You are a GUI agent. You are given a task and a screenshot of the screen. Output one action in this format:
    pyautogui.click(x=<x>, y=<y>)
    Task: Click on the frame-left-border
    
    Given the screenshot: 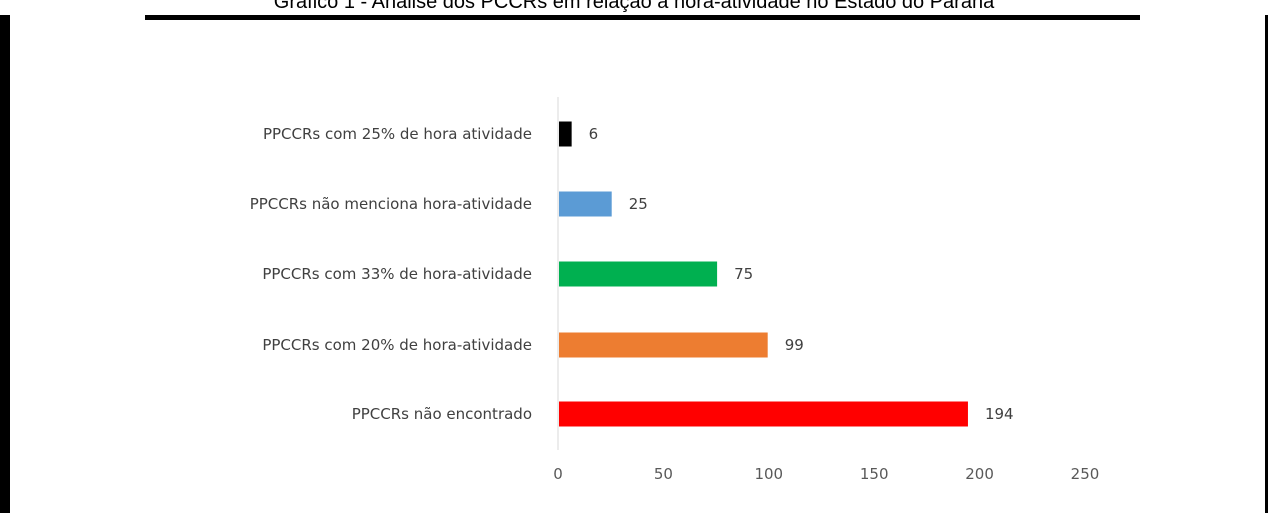 What is the action you would take?
    pyautogui.click(x=5, y=264)
    